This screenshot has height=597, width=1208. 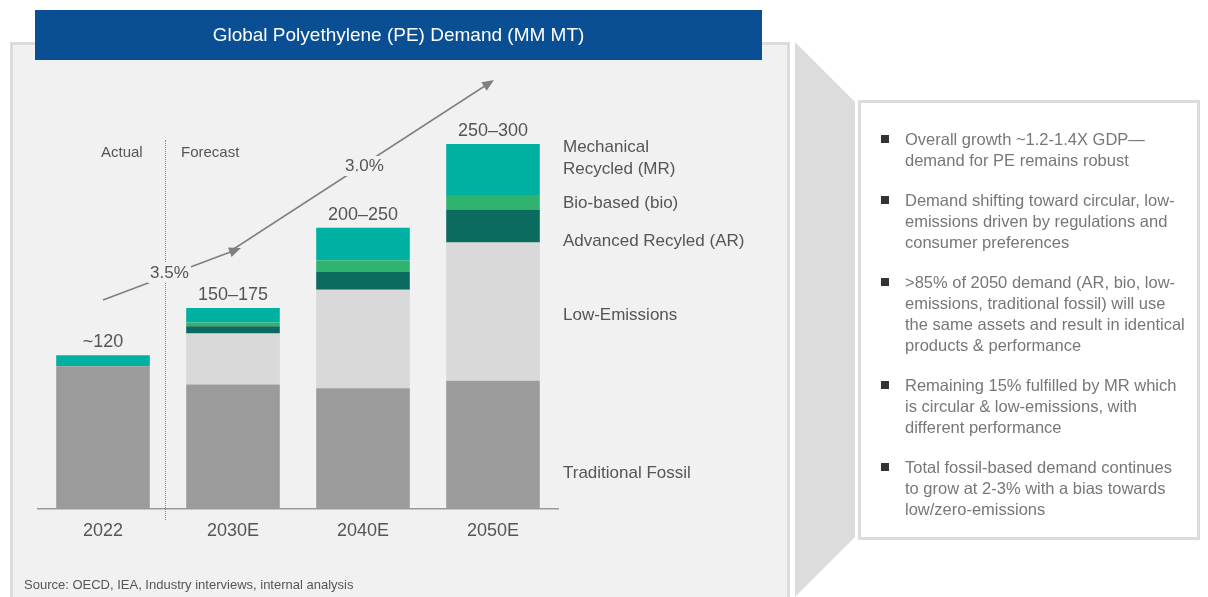 What do you see at coordinates (233, 530) in the screenshot?
I see `x-tick-label: 2030E` at bounding box center [233, 530].